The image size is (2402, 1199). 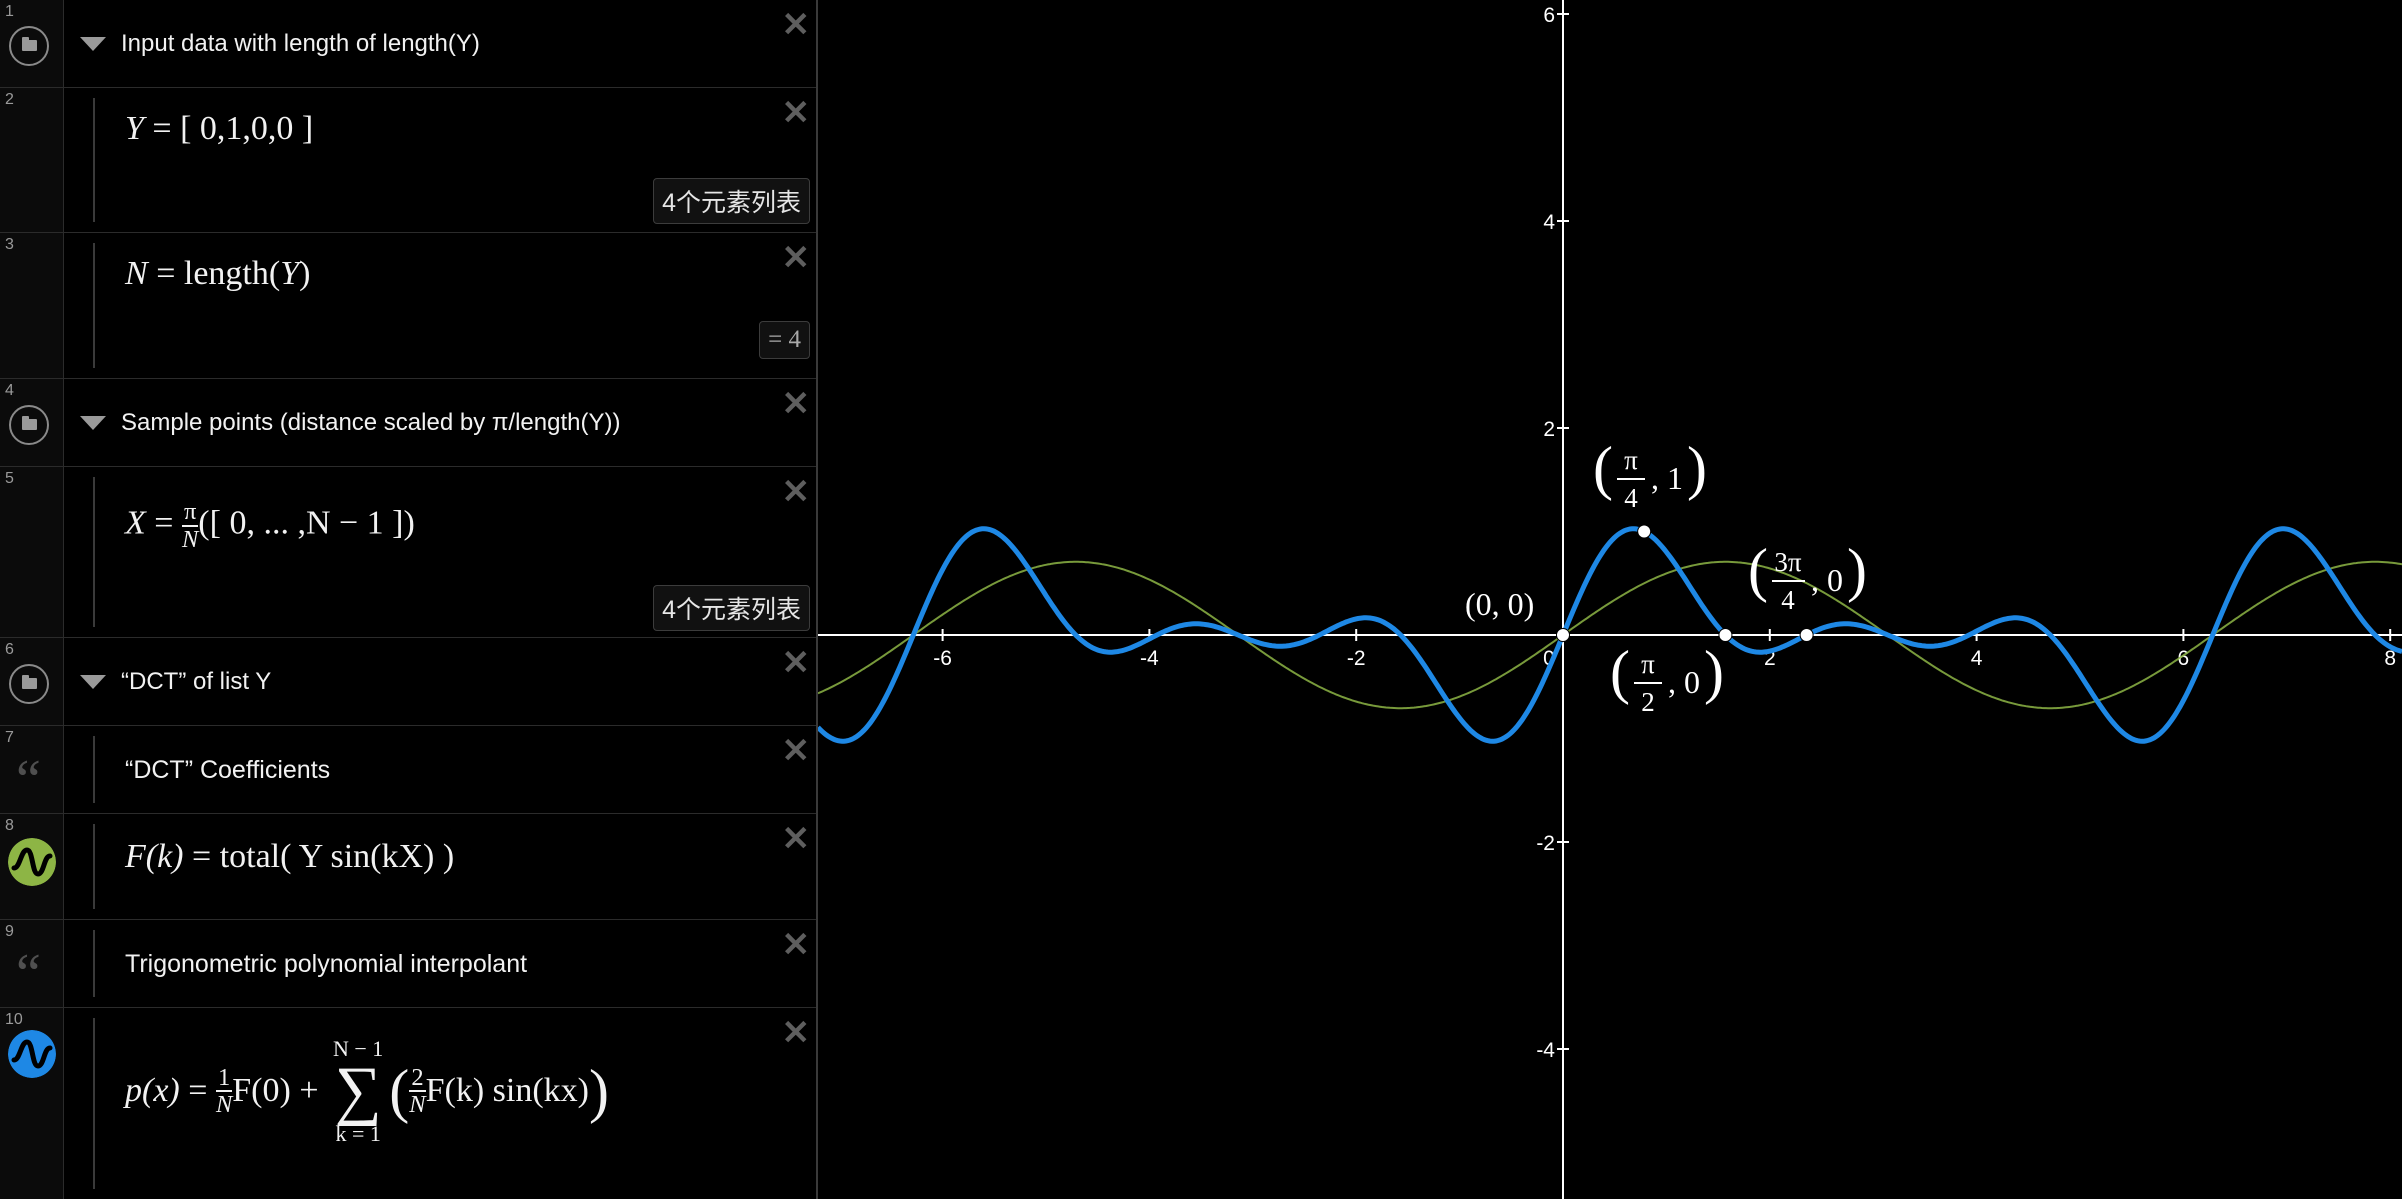 I want to click on row-number: 10, so click(x=14, y=1019).